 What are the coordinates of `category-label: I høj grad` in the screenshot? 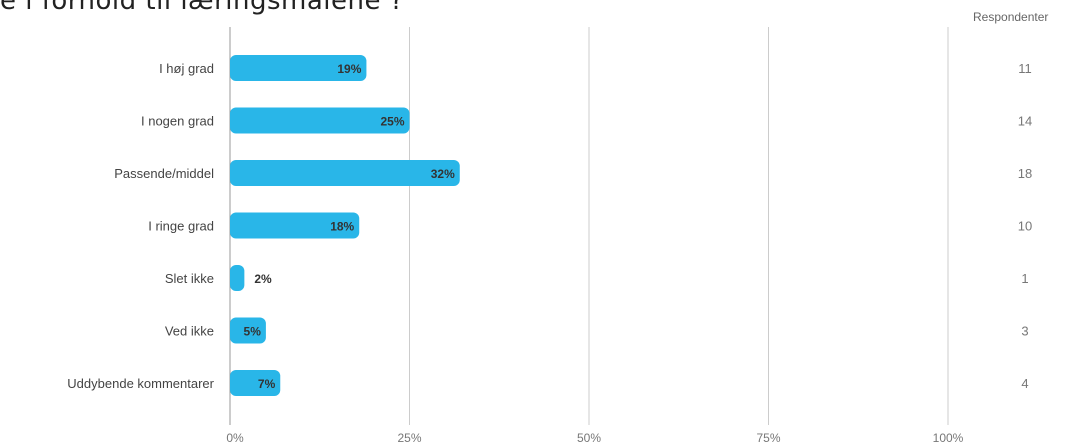 It's located at (186, 68).